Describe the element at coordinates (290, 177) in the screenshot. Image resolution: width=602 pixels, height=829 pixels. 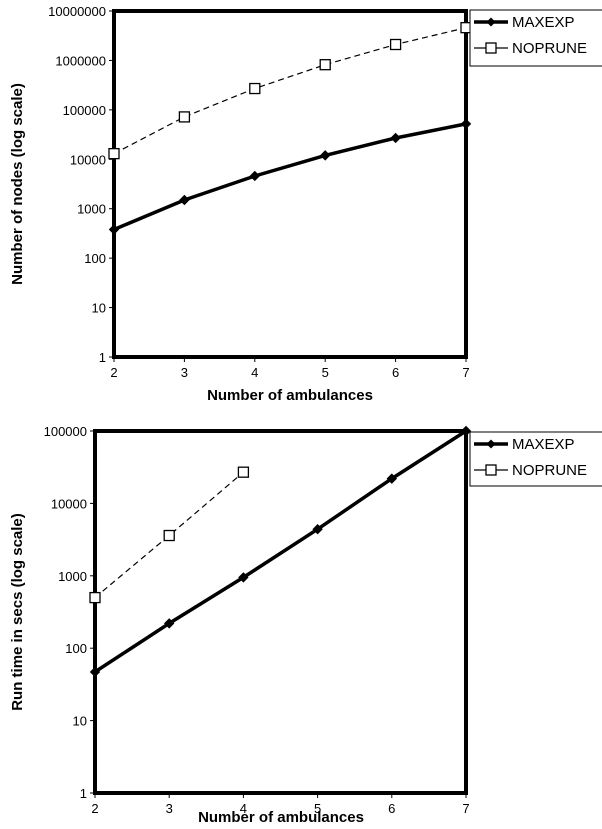
I see `series-line-maxexp` at that location.